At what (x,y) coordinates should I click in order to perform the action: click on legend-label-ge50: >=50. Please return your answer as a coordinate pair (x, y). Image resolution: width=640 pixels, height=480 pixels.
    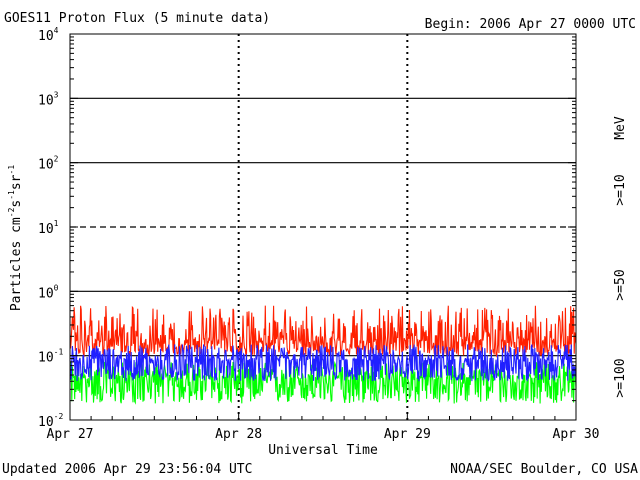
    Looking at the image, I should click on (620, 284).